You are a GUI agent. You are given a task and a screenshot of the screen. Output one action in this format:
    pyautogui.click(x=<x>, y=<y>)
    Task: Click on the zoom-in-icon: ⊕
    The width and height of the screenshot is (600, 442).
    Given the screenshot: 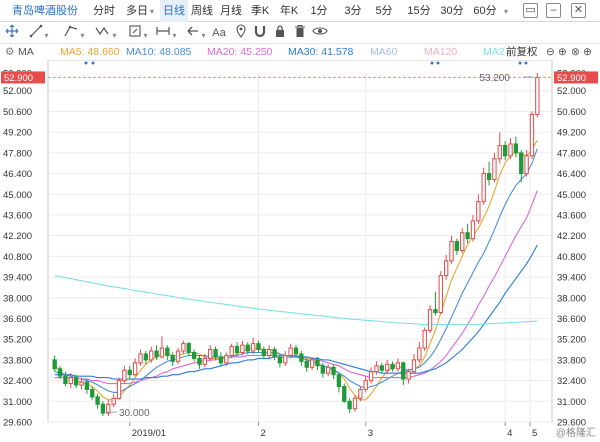 What is the action you would take?
    pyautogui.click(x=562, y=52)
    